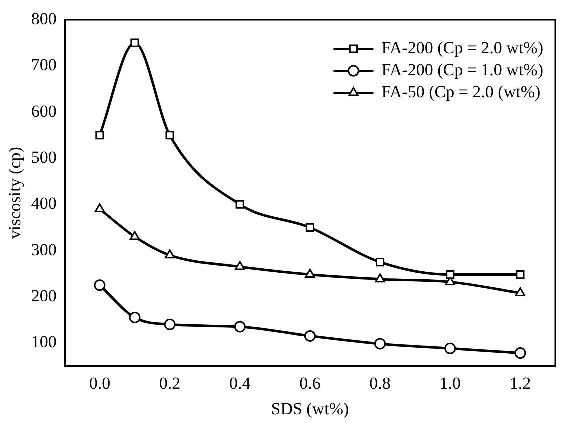 Image resolution: width=562 pixels, height=426 pixels. I want to click on x-axis-title: SDS (wt%), so click(310, 408).